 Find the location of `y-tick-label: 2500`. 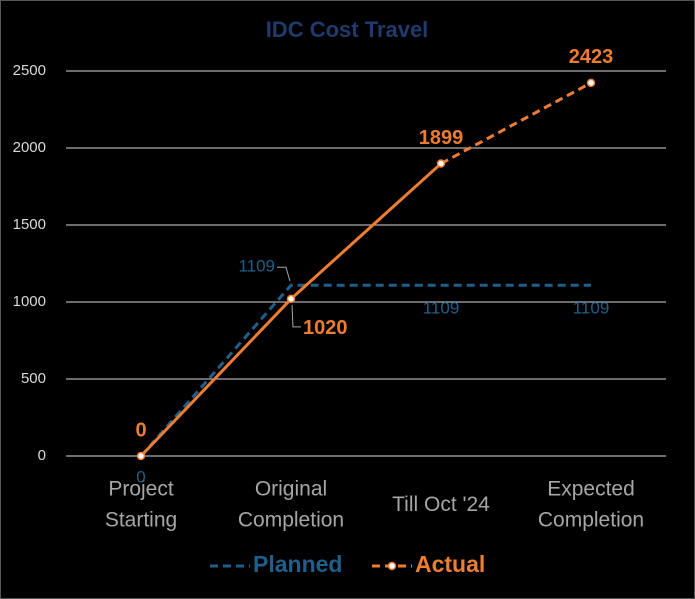

y-tick-label: 2500 is located at coordinates (29, 70).